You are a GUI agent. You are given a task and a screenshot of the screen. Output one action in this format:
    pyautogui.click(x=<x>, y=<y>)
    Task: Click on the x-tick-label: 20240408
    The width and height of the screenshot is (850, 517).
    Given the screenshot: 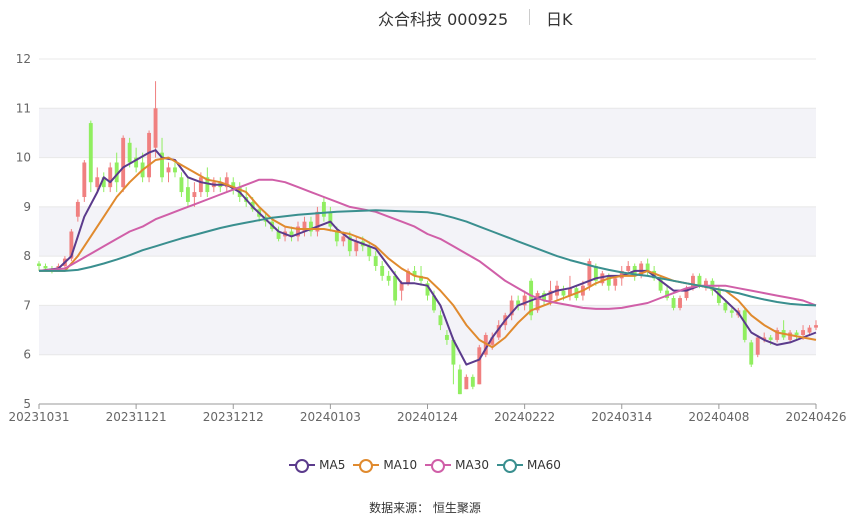 What is the action you would take?
    pyautogui.click(x=718, y=417)
    